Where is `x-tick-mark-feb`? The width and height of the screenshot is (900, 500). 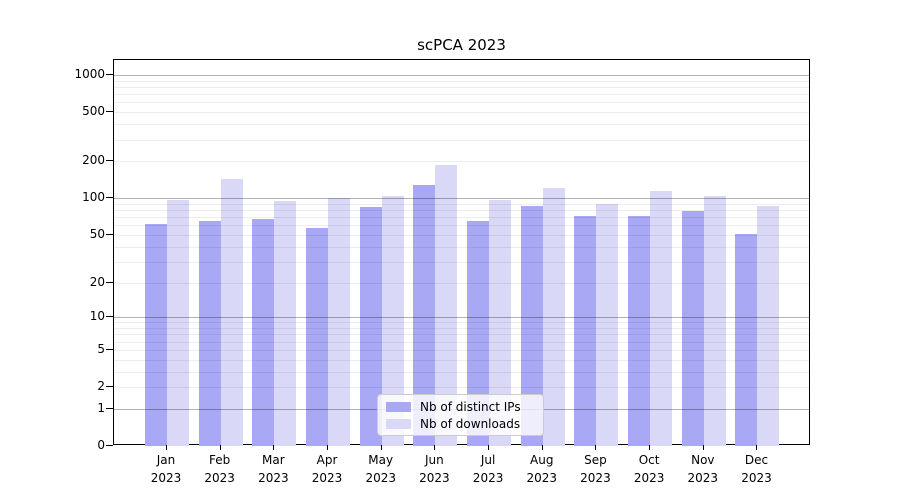 x-tick-mark-feb is located at coordinates (220, 447).